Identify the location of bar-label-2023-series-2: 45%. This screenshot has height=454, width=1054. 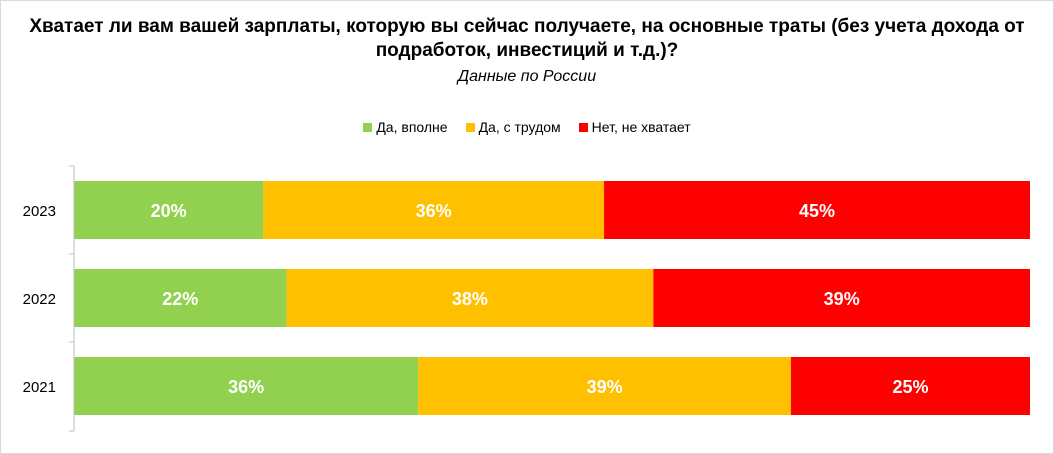
(817, 211).